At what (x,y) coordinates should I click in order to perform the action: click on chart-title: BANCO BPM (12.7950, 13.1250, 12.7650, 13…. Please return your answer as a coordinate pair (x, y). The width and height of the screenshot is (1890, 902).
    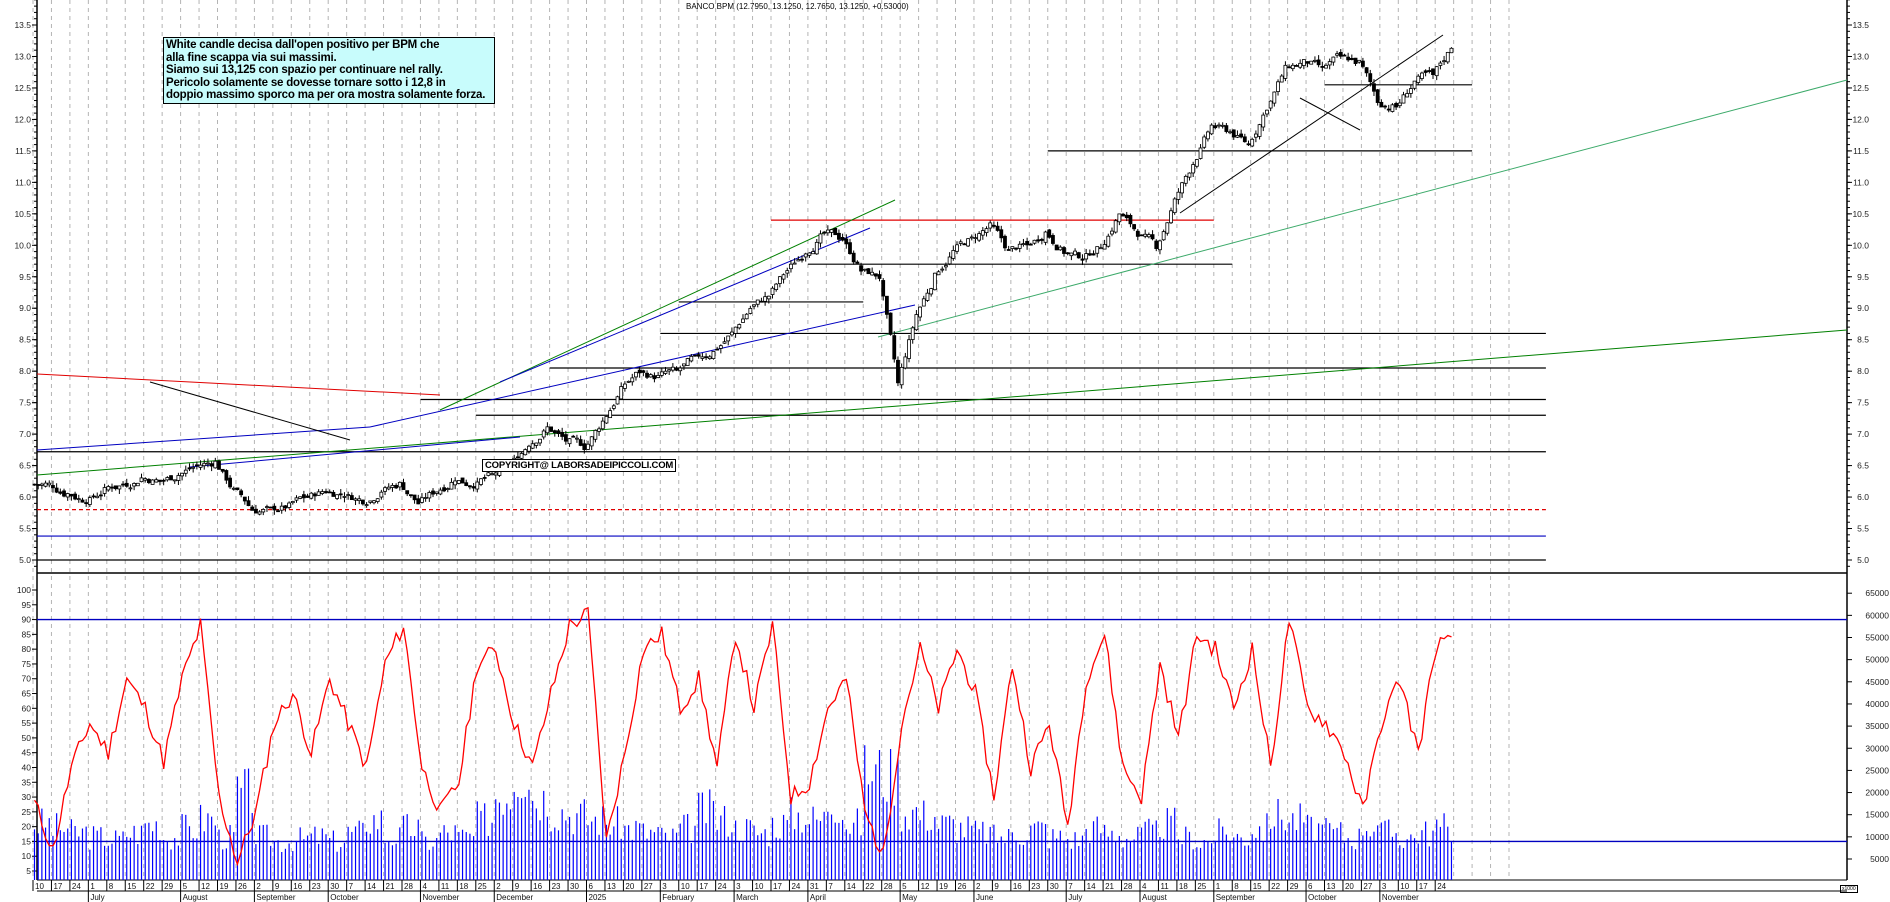
    Looking at the image, I should click on (797, 6).